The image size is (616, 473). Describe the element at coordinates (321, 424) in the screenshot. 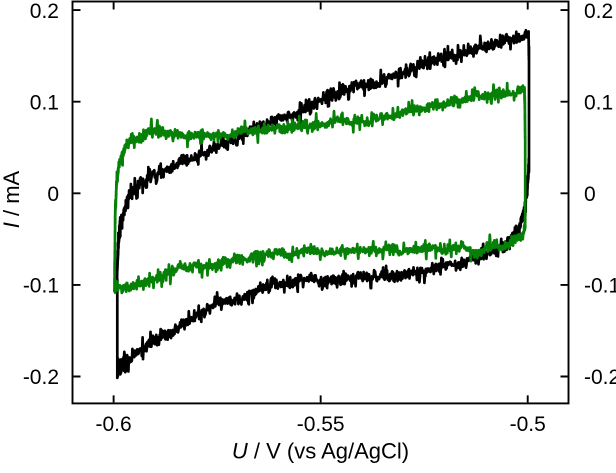

I see `svg-text: -0.55` at that location.